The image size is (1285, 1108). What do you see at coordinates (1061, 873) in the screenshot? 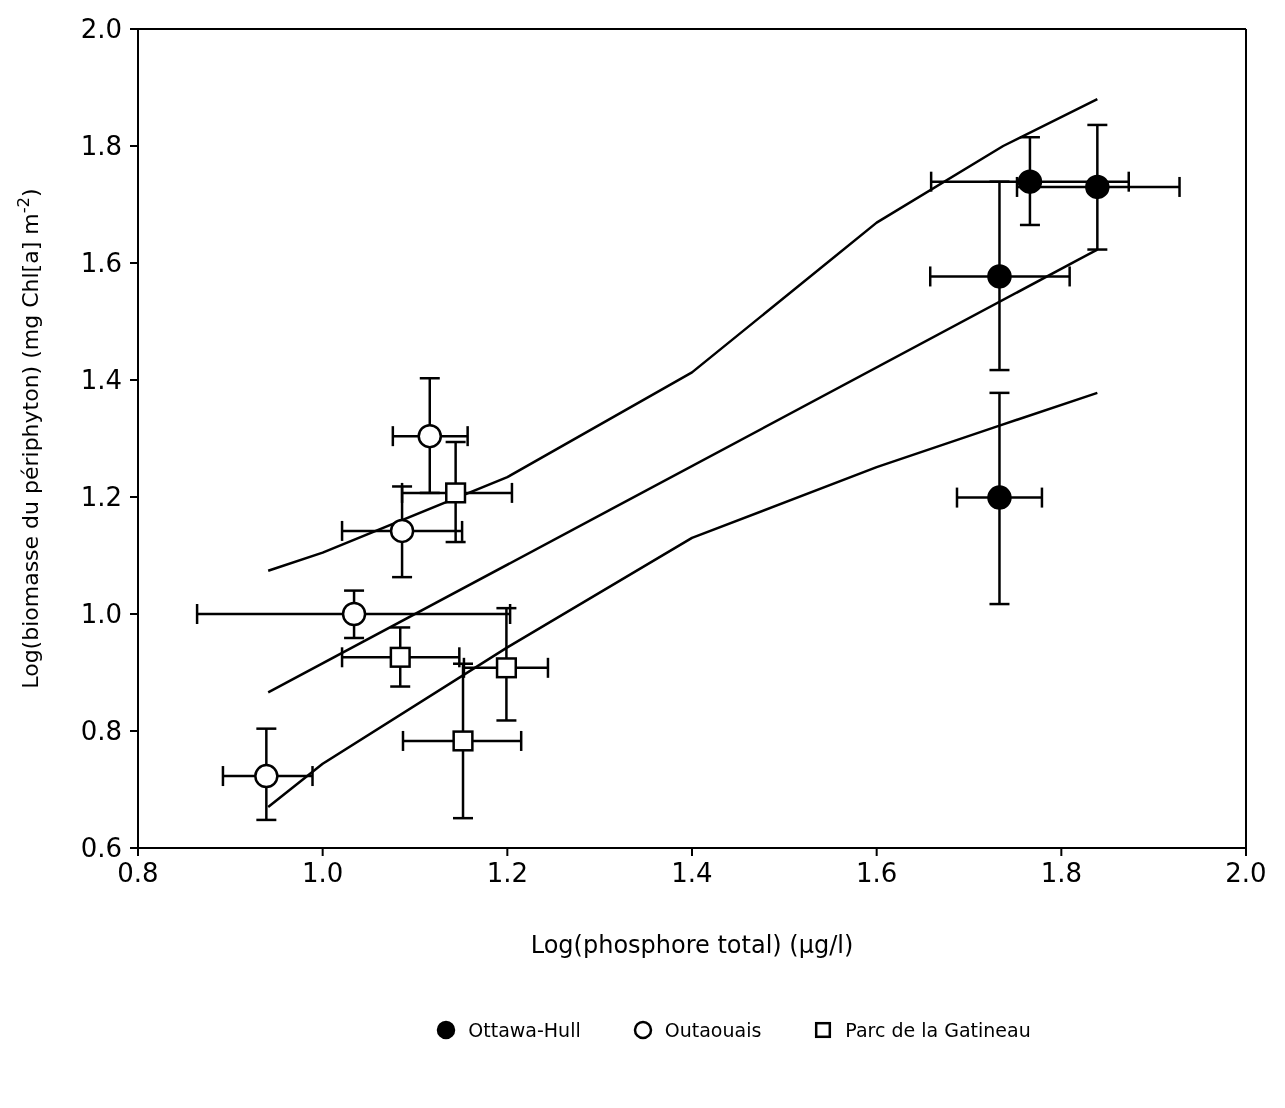
I see `x-tick-label: 1.8` at bounding box center [1061, 873].